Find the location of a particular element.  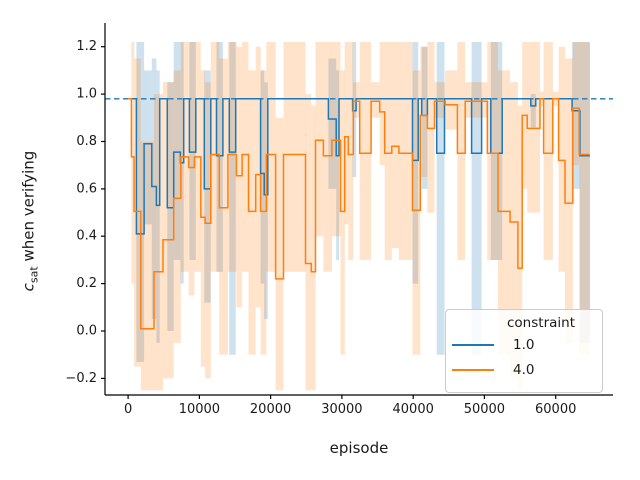

legend-entry-label: 4.0 is located at coordinates (524, 369).